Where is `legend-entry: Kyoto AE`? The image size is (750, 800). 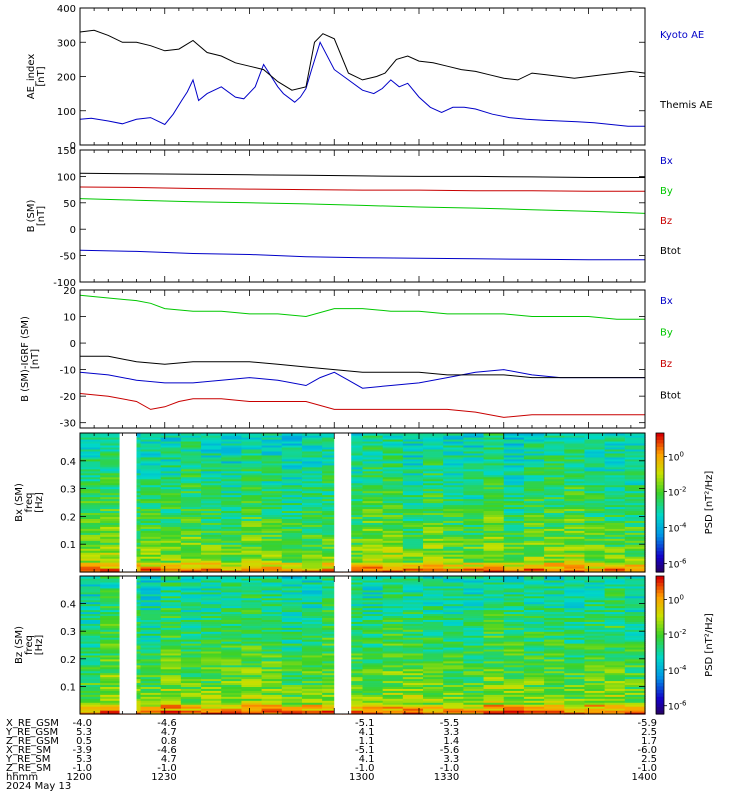 legend-entry: Kyoto AE is located at coordinates (682, 35).